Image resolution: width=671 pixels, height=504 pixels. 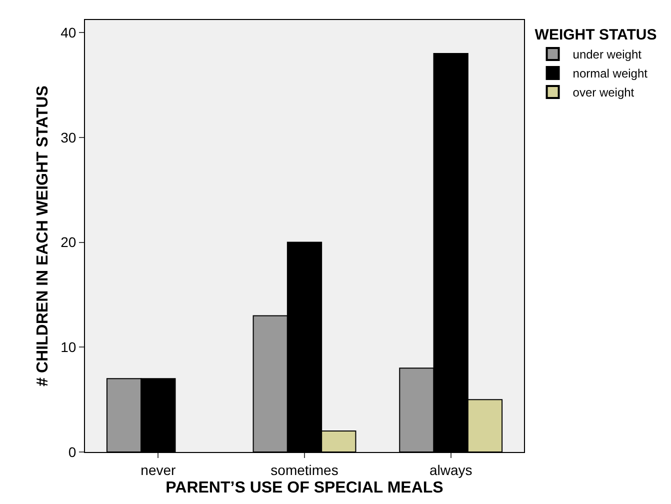 What do you see at coordinates (68, 137) in the screenshot?
I see `y-tick-label: 30` at bounding box center [68, 137].